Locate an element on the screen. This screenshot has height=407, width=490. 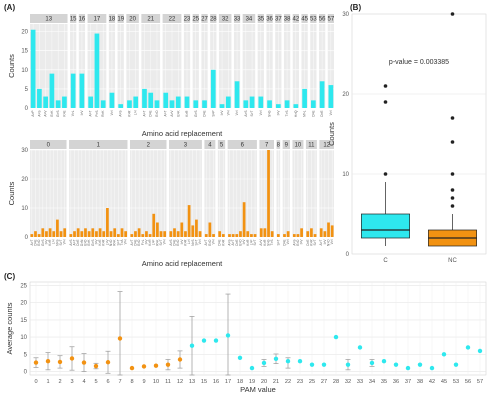
facet-strip-label: 7 is located at coordinates (267, 146).